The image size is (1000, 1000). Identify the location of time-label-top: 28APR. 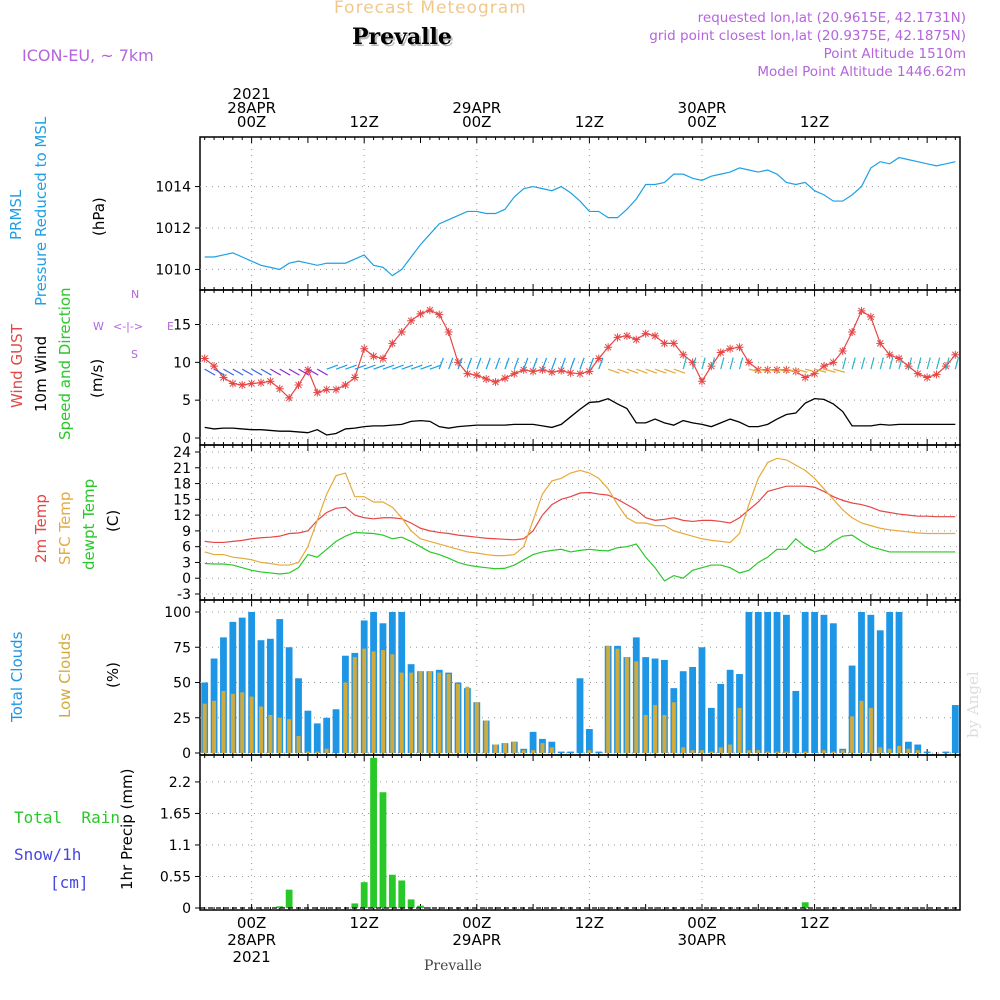
(251, 108).